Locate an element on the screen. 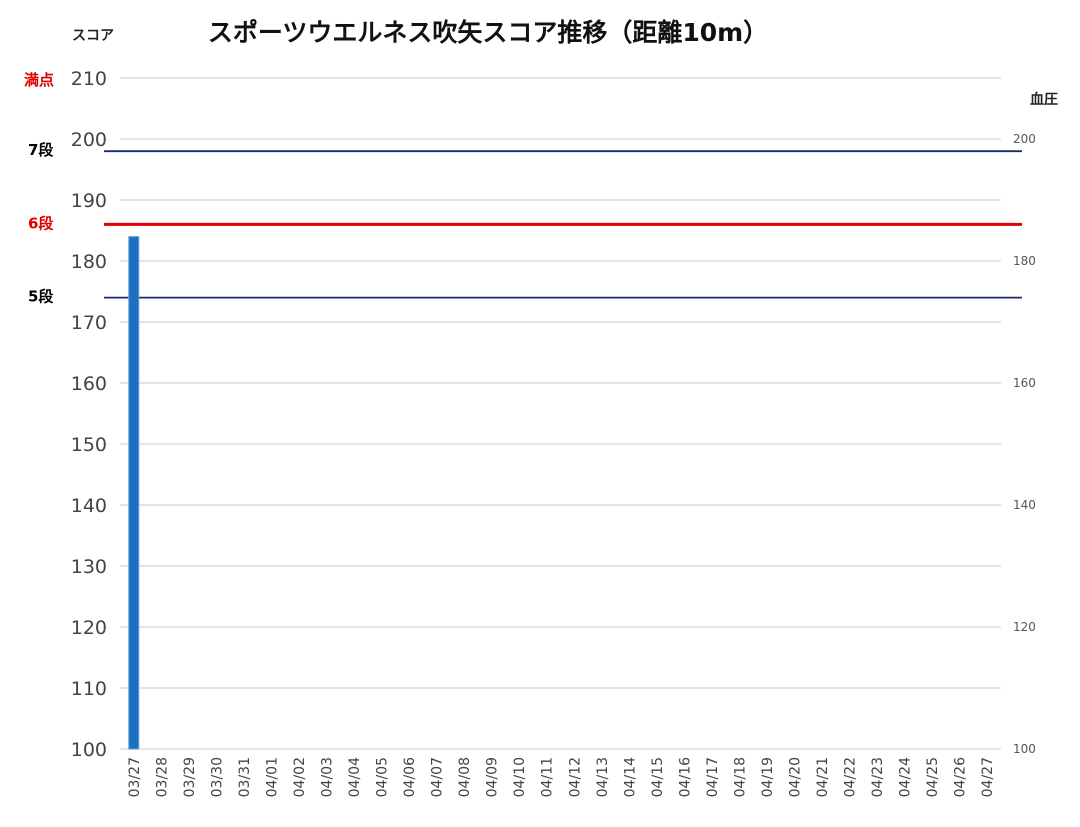 Image resolution: width=1080 pixels, height=827 pixels. x-tick-label: 04/13 is located at coordinates (603, 777).